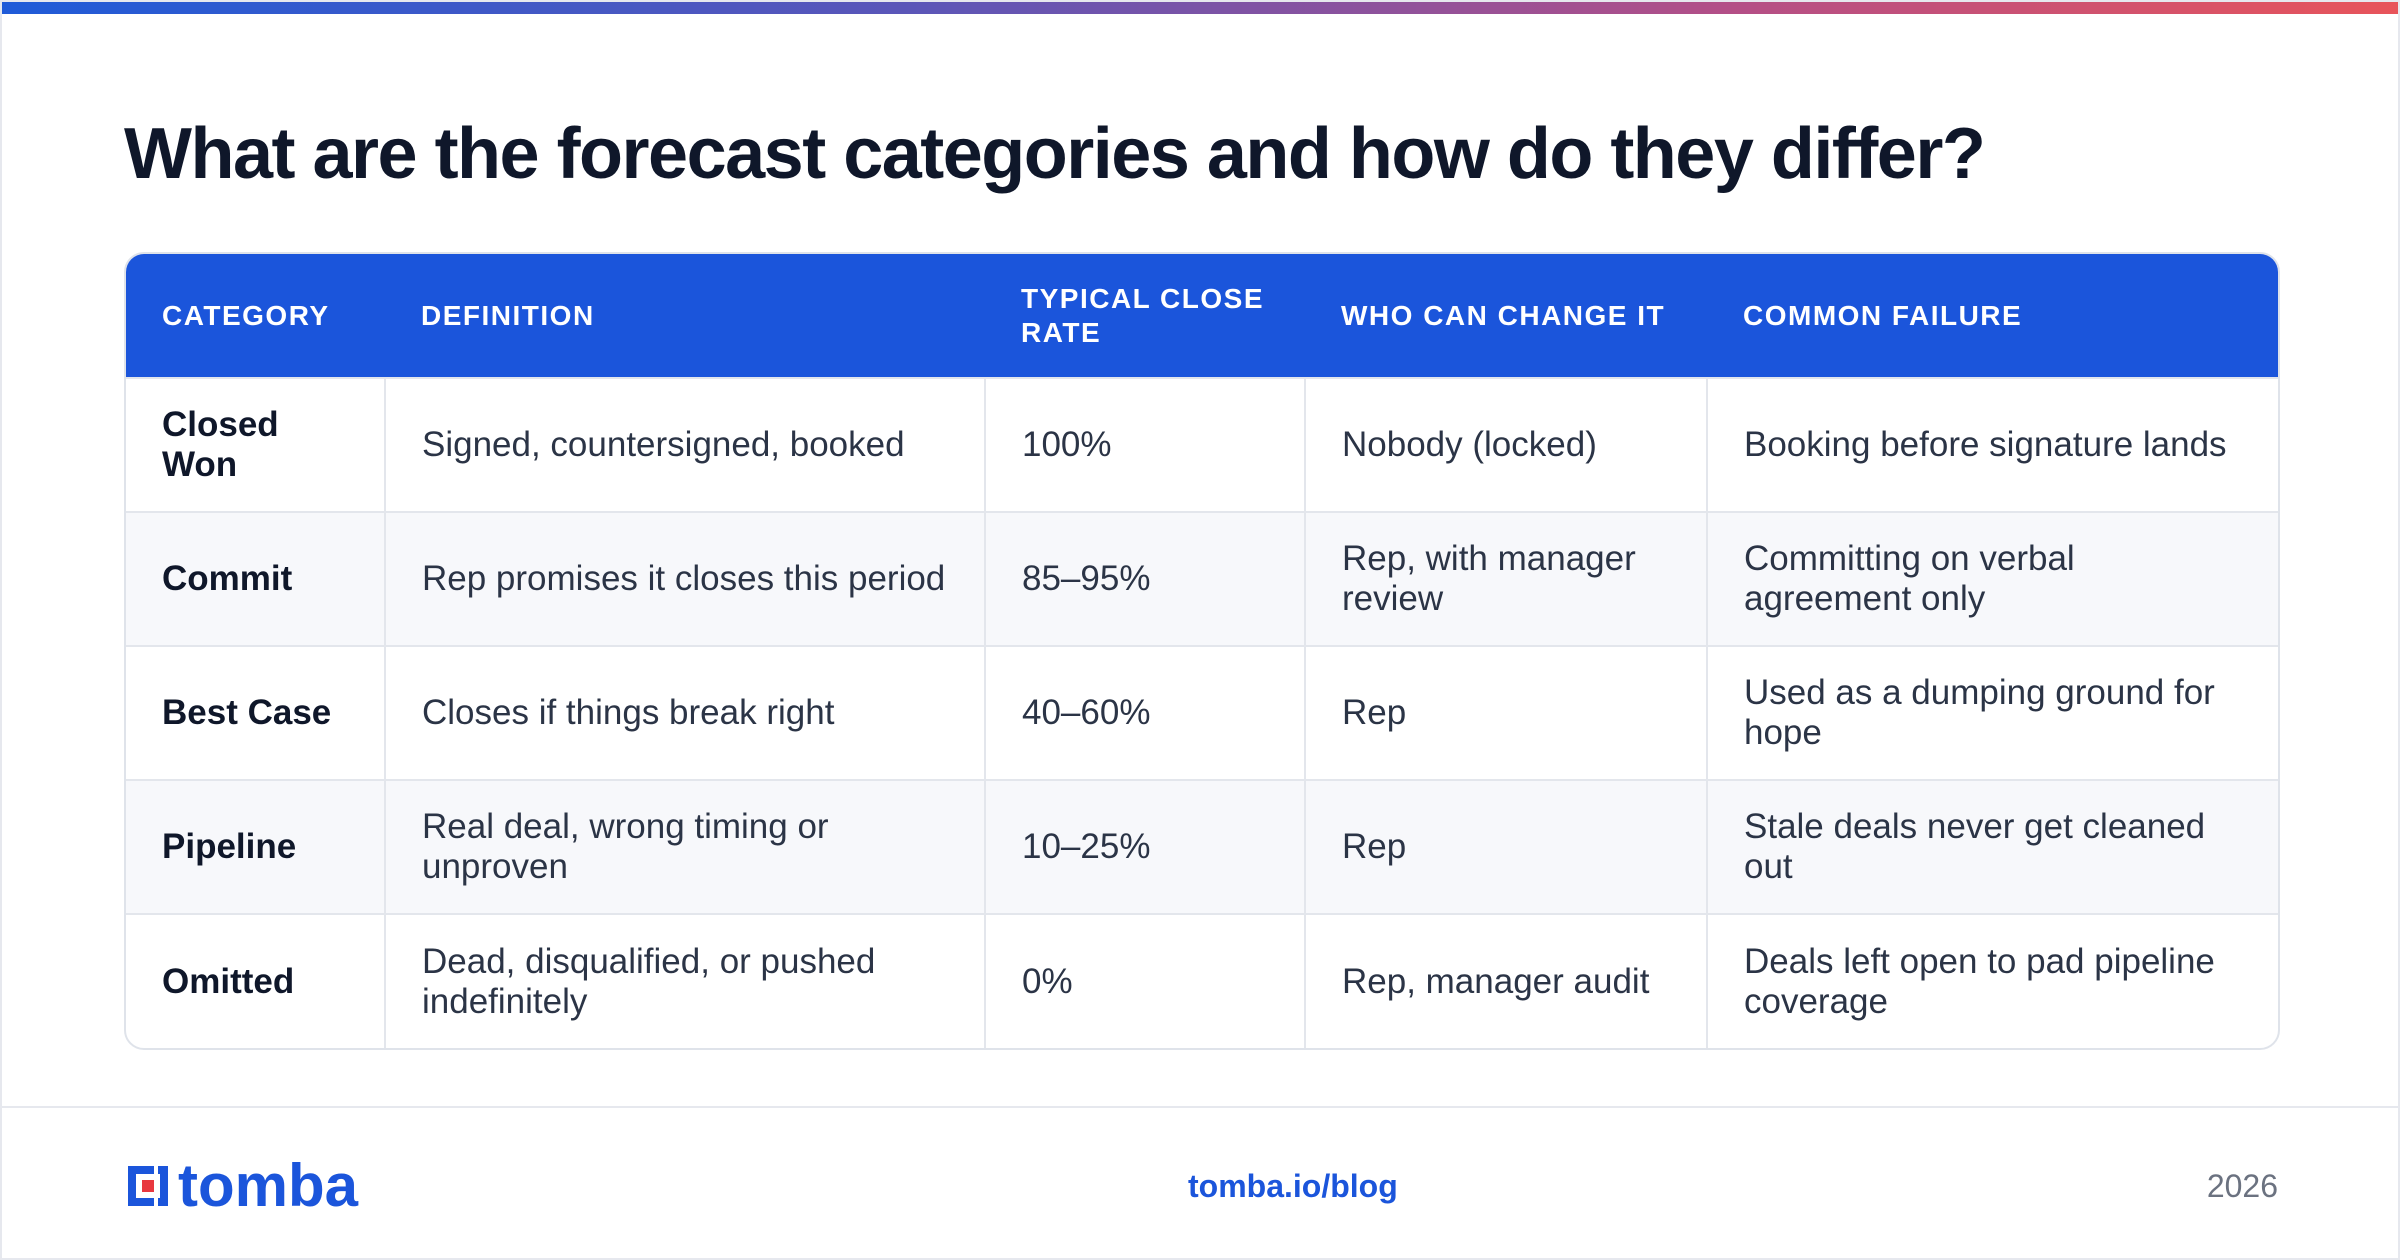  What do you see at coordinates (246, 315) in the screenshot?
I see `column-header-category: CATEGORY` at bounding box center [246, 315].